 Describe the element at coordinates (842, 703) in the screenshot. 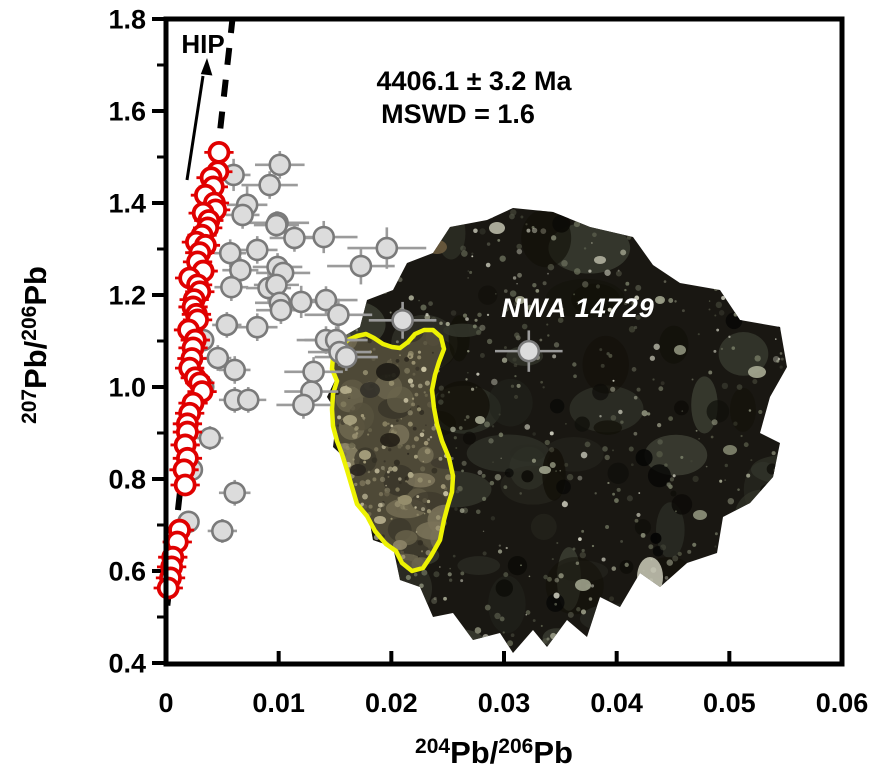

I see `x-tick-label: 0.06` at that location.